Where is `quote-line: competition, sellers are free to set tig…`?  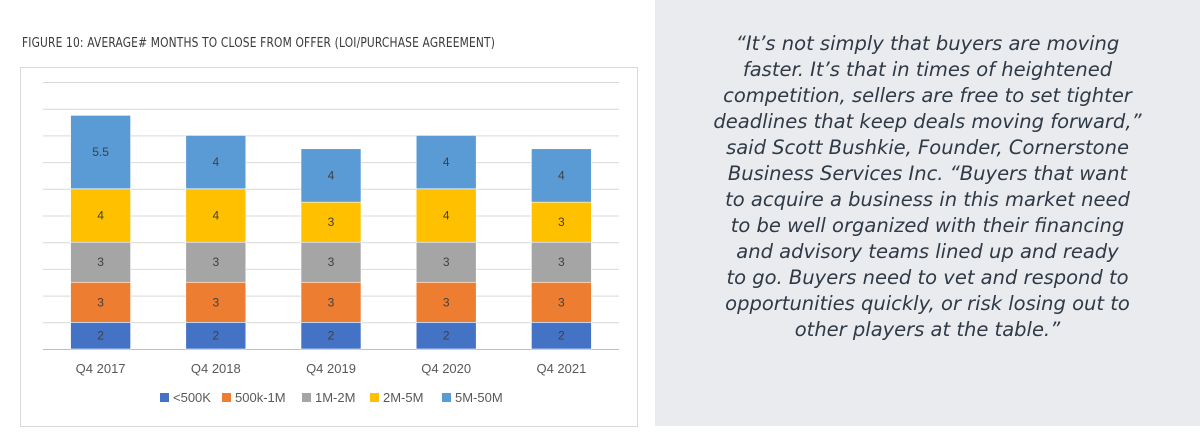 quote-line: competition, sellers are free to set tig… is located at coordinates (927, 95).